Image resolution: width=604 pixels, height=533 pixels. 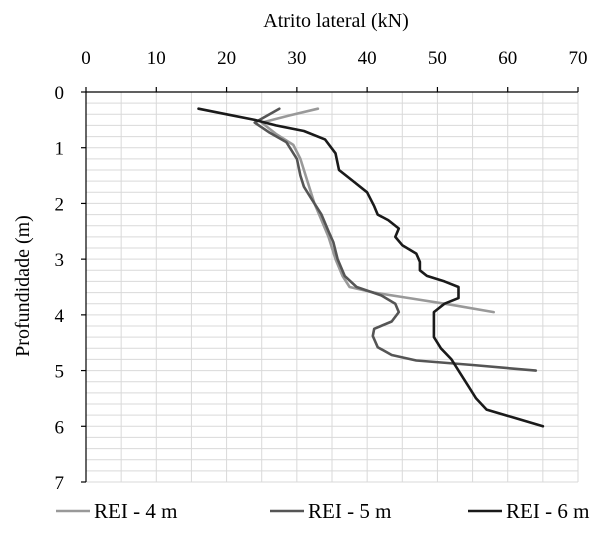 I want to click on x-tick-label: 40, so click(x=367, y=58).